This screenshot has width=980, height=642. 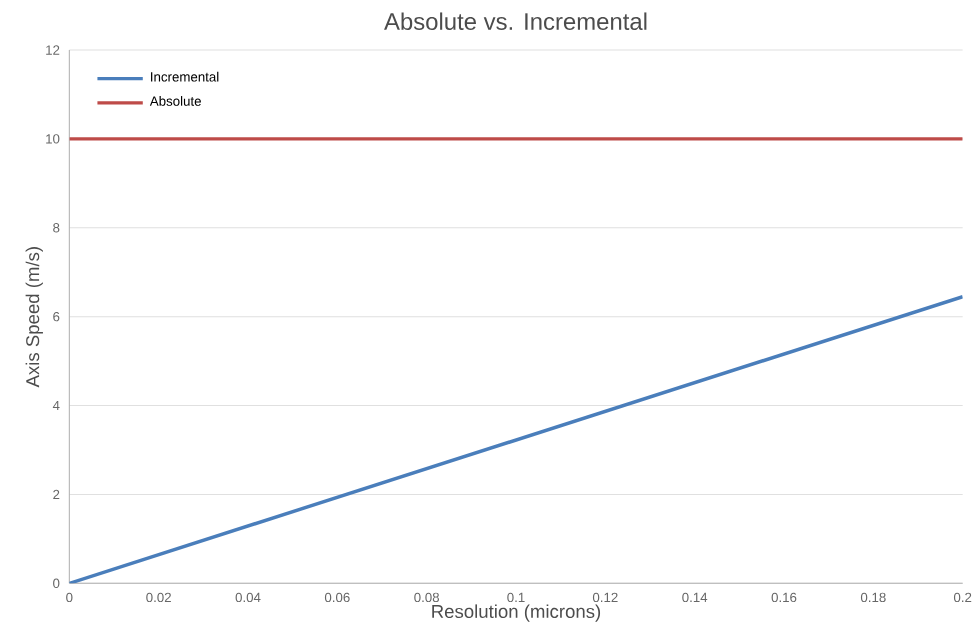 I want to click on chart-title: Absolute vs. Incremental, so click(x=515, y=21).